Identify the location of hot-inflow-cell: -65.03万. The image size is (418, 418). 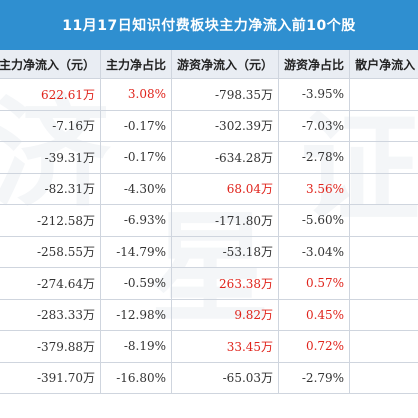
(225, 378).